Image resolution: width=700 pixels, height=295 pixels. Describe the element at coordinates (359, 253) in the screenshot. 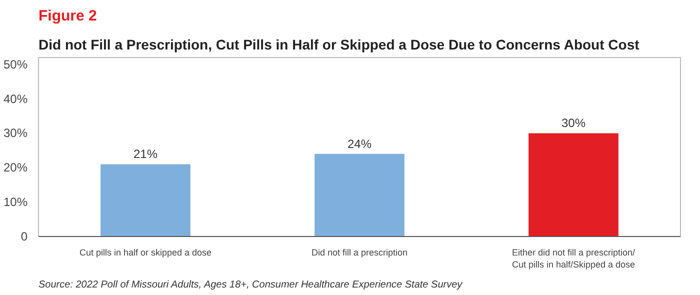

I see `x-tick-label: Did not fill a prescription` at that location.